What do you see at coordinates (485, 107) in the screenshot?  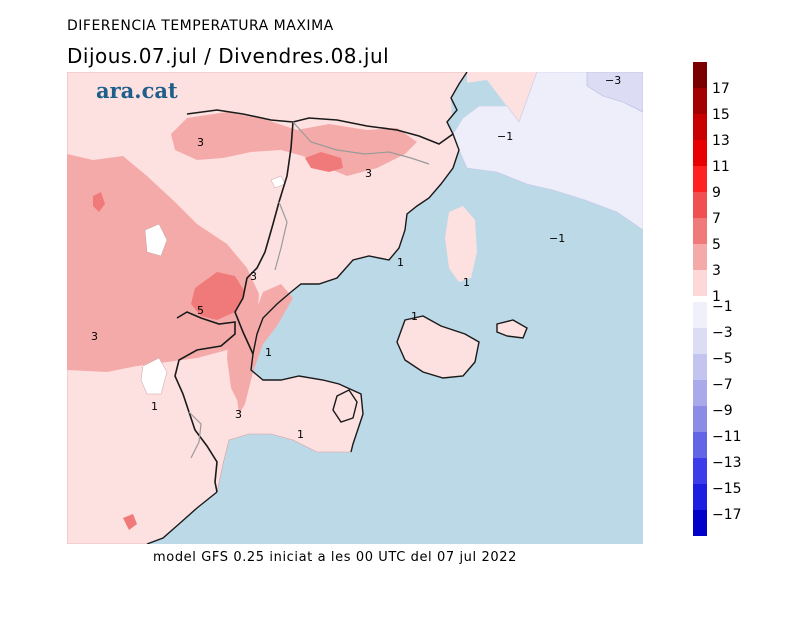 I see `sea-gulf-lion` at bounding box center [485, 107].